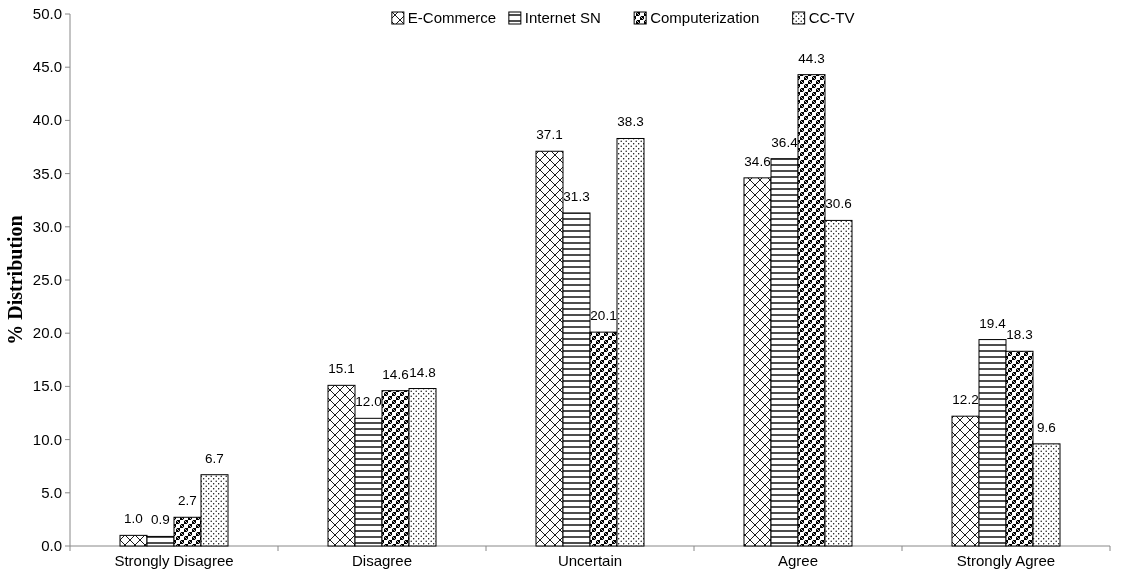  Describe the element at coordinates (1006, 560) in the screenshot. I see `x-tick-label: Strongly Agree` at that location.